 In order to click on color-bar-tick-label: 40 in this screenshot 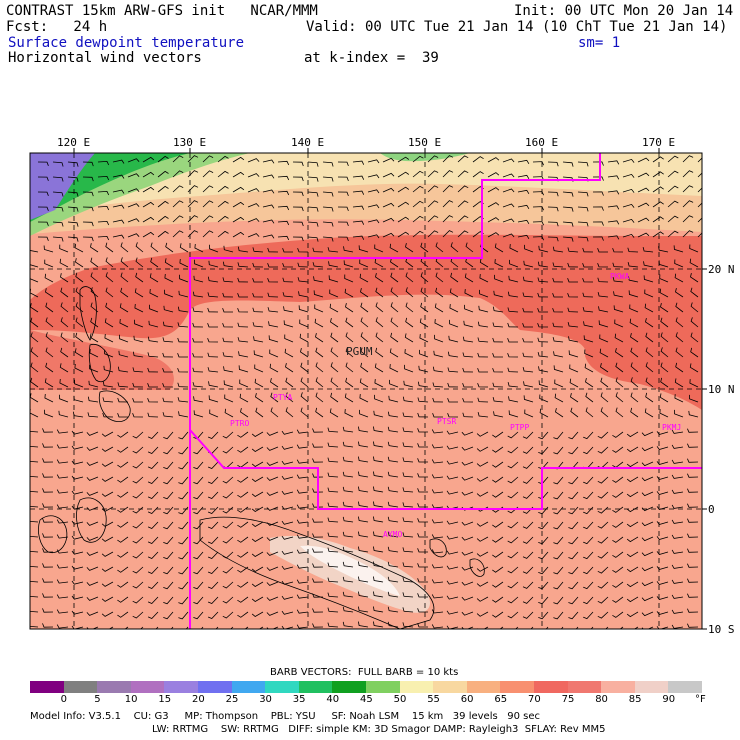, I will do `click(333, 699)`.